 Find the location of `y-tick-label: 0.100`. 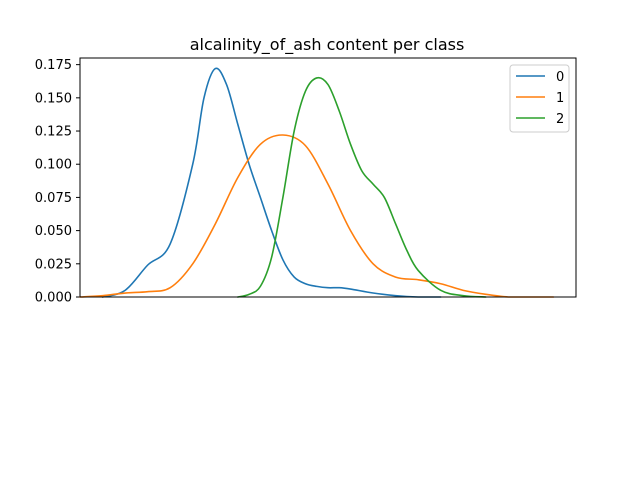

y-tick-label: 0.100 is located at coordinates (53, 165).